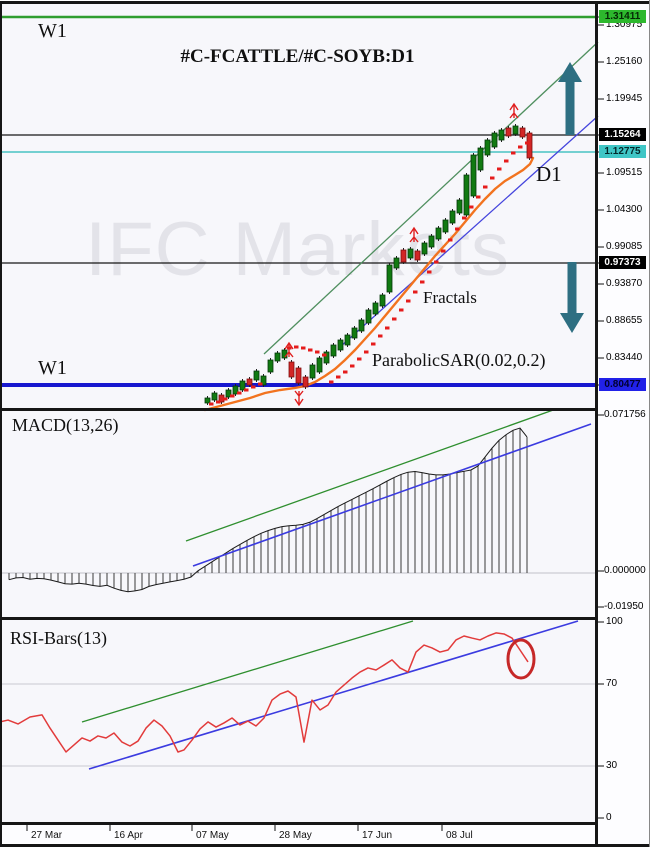 The width and height of the screenshot is (650, 847). What do you see at coordinates (392, 495) in the screenshot?
I see `macd-blue-line` at bounding box center [392, 495].